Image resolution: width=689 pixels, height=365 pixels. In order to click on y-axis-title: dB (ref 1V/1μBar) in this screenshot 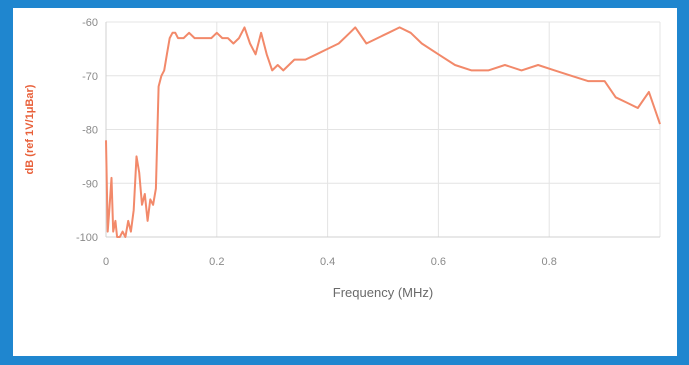, I will do `click(30, 129)`.